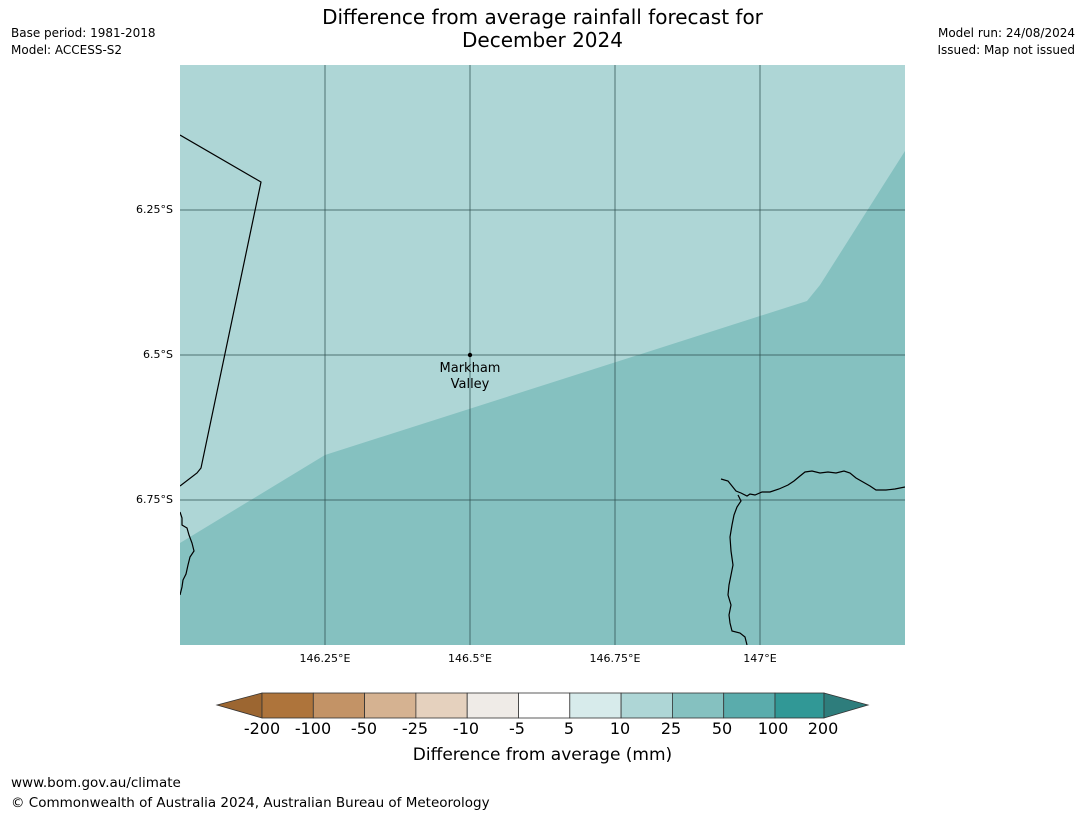  Describe the element at coordinates (812, 483) in the screenshot. I see `coastline-east` at that location.